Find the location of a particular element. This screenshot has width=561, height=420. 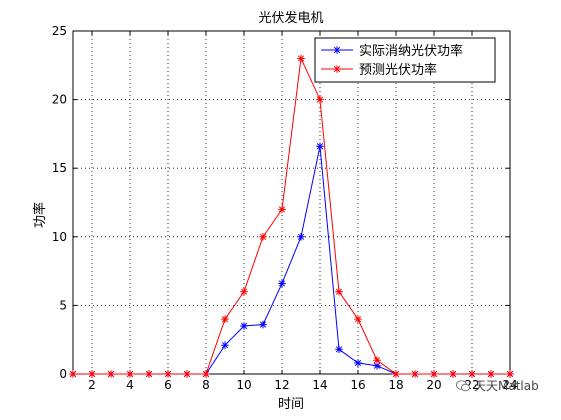

legend-entry: 预测光伏功率 is located at coordinates (379, 70).